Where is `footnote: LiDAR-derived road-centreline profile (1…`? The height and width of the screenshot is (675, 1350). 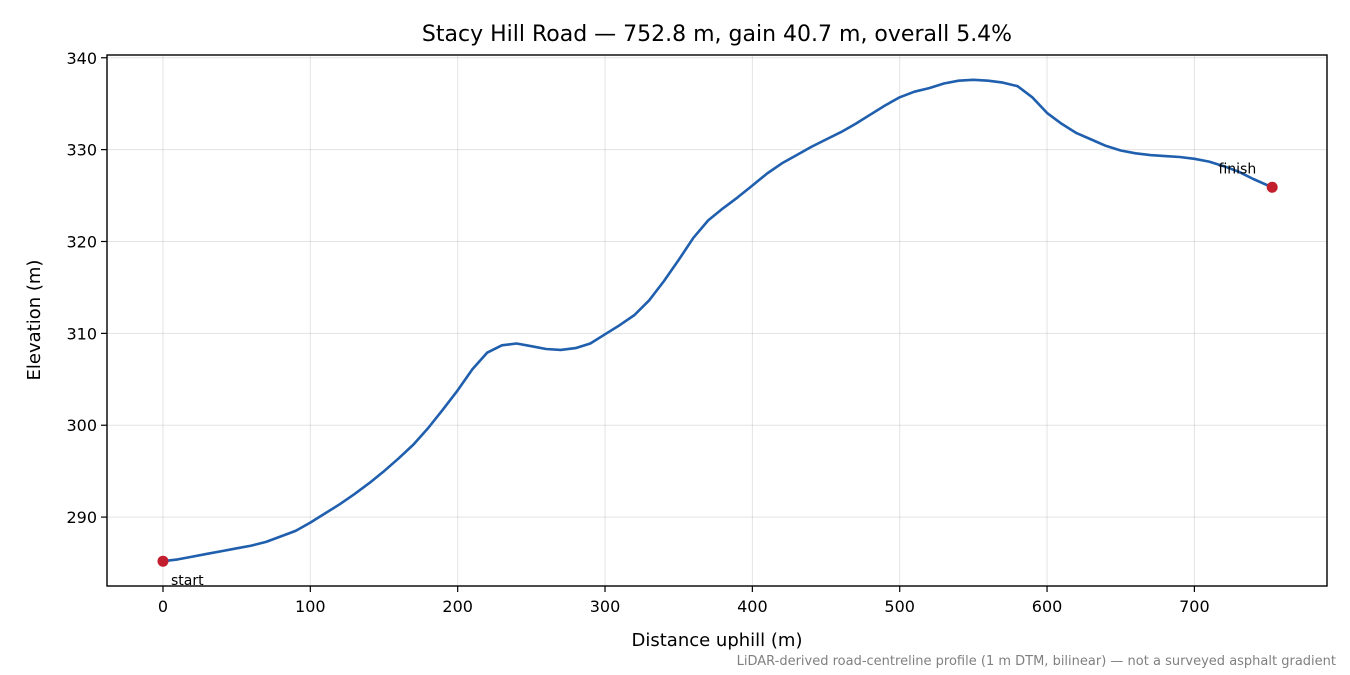
footnote: LiDAR-derived road-centreline profile (1… is located at coordinates (1036, 661).